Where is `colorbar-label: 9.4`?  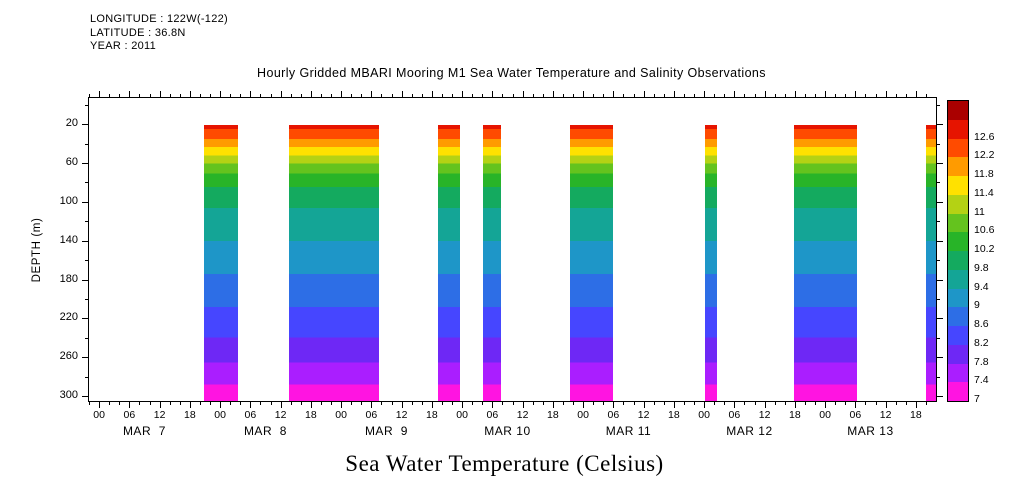
colorbar-label: 9.4 is located at coordinates (981, 286).